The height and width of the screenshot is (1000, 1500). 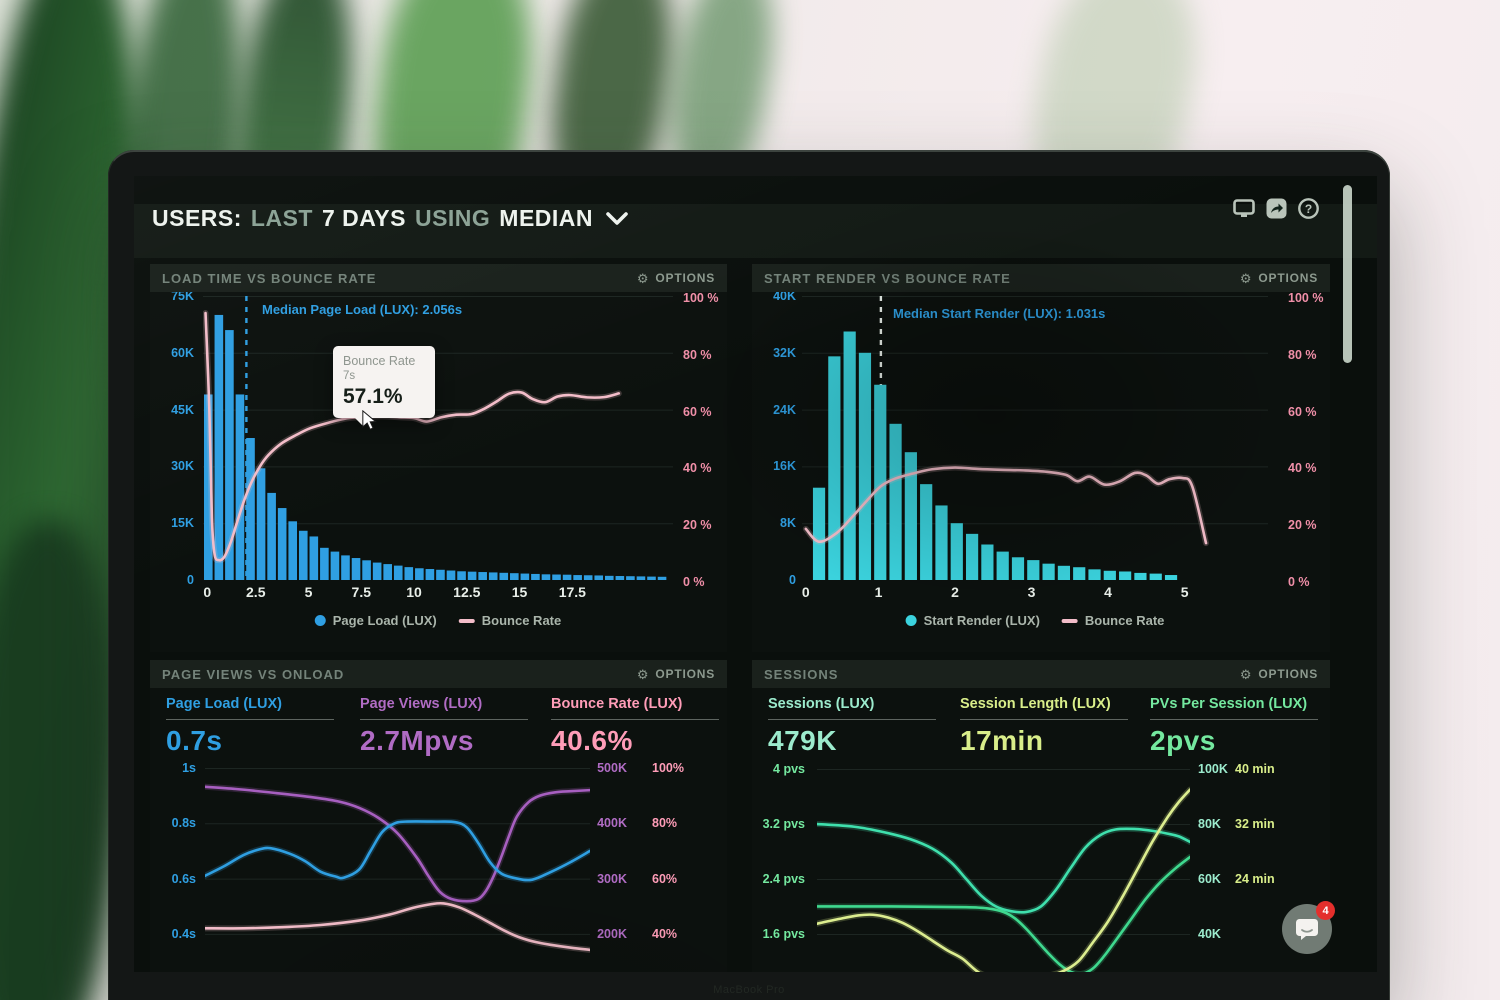 I want to click on legend-item: Start Render (LUX), so click(x=972, y=620).